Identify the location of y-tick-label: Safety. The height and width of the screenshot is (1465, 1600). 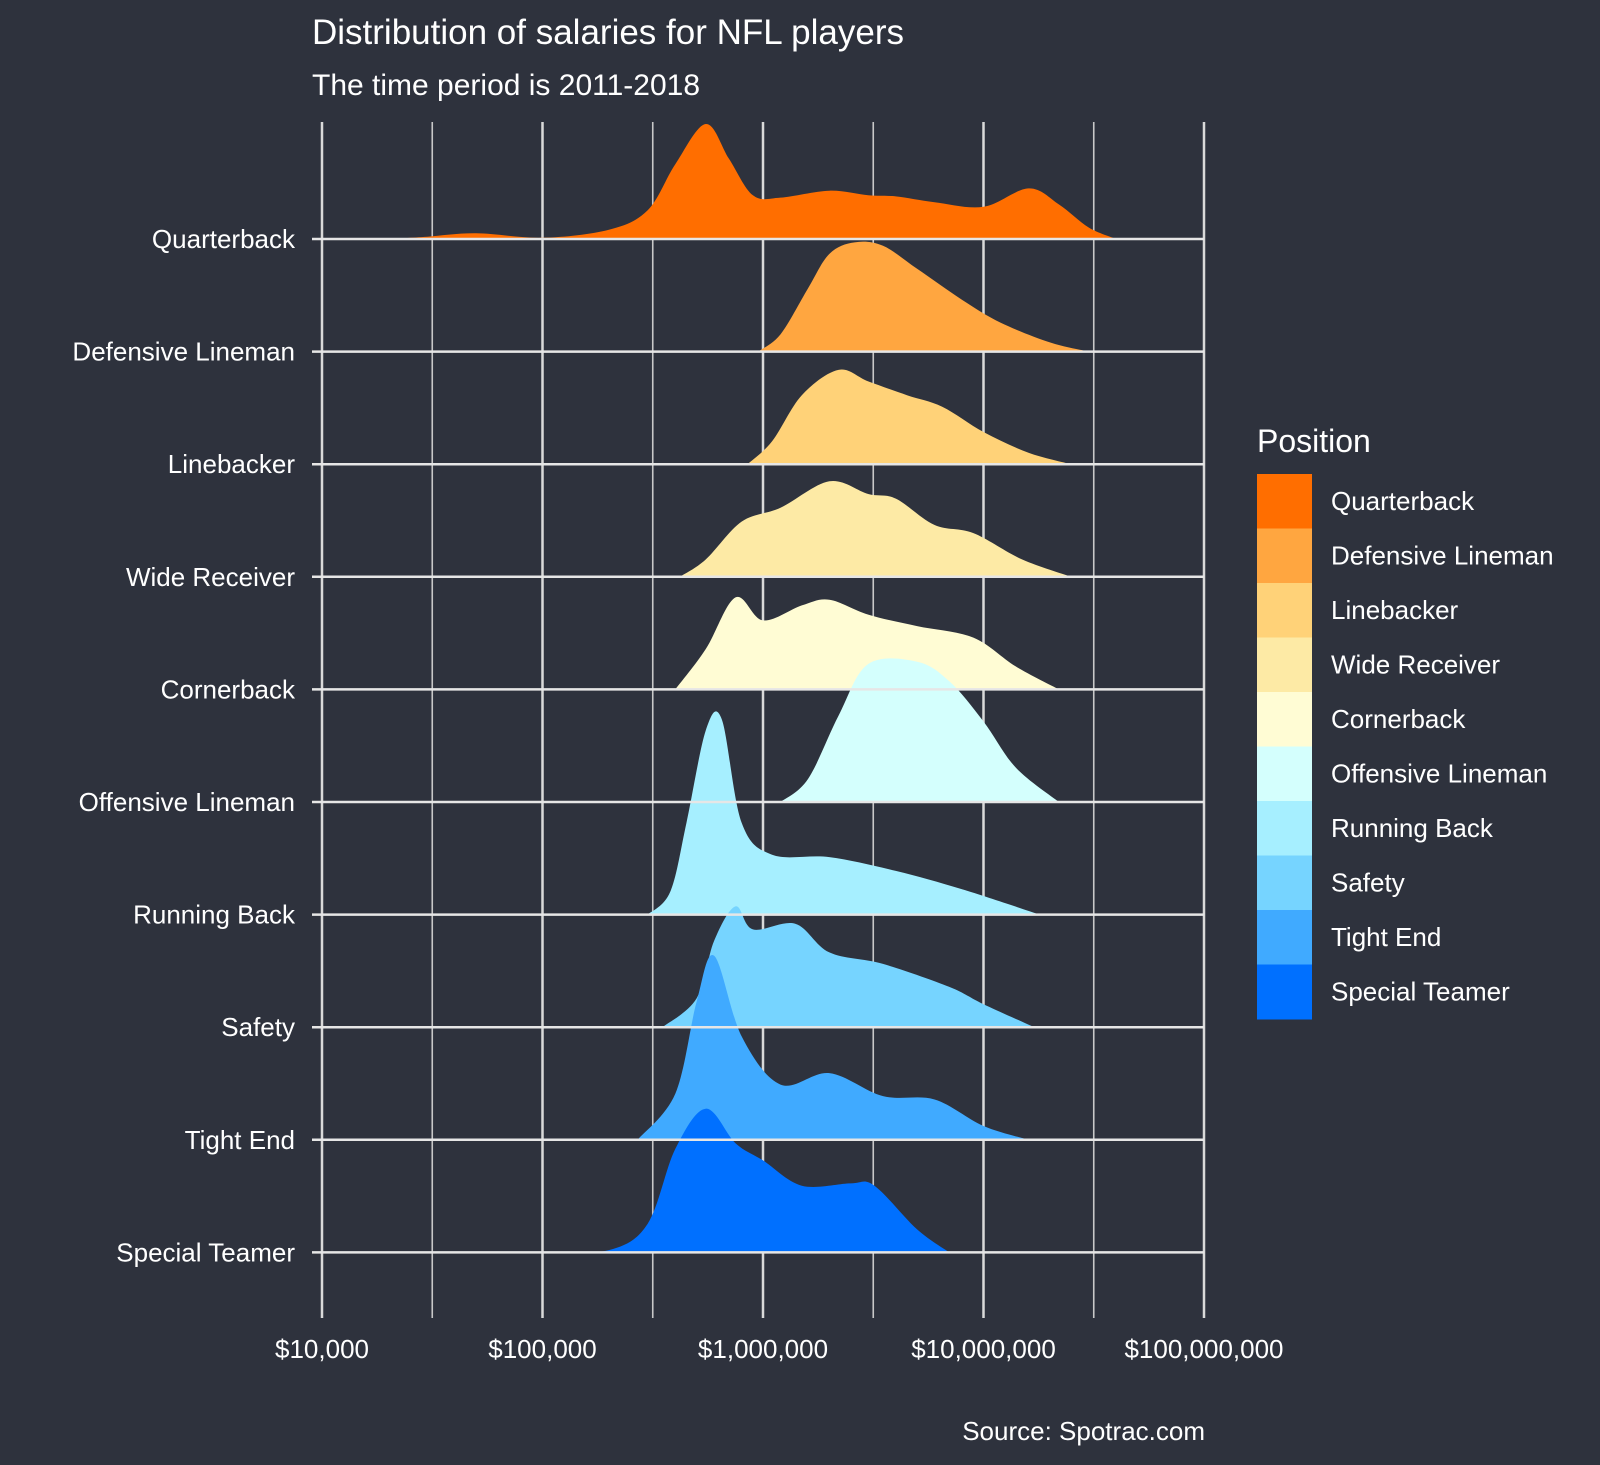
(258, 1027).